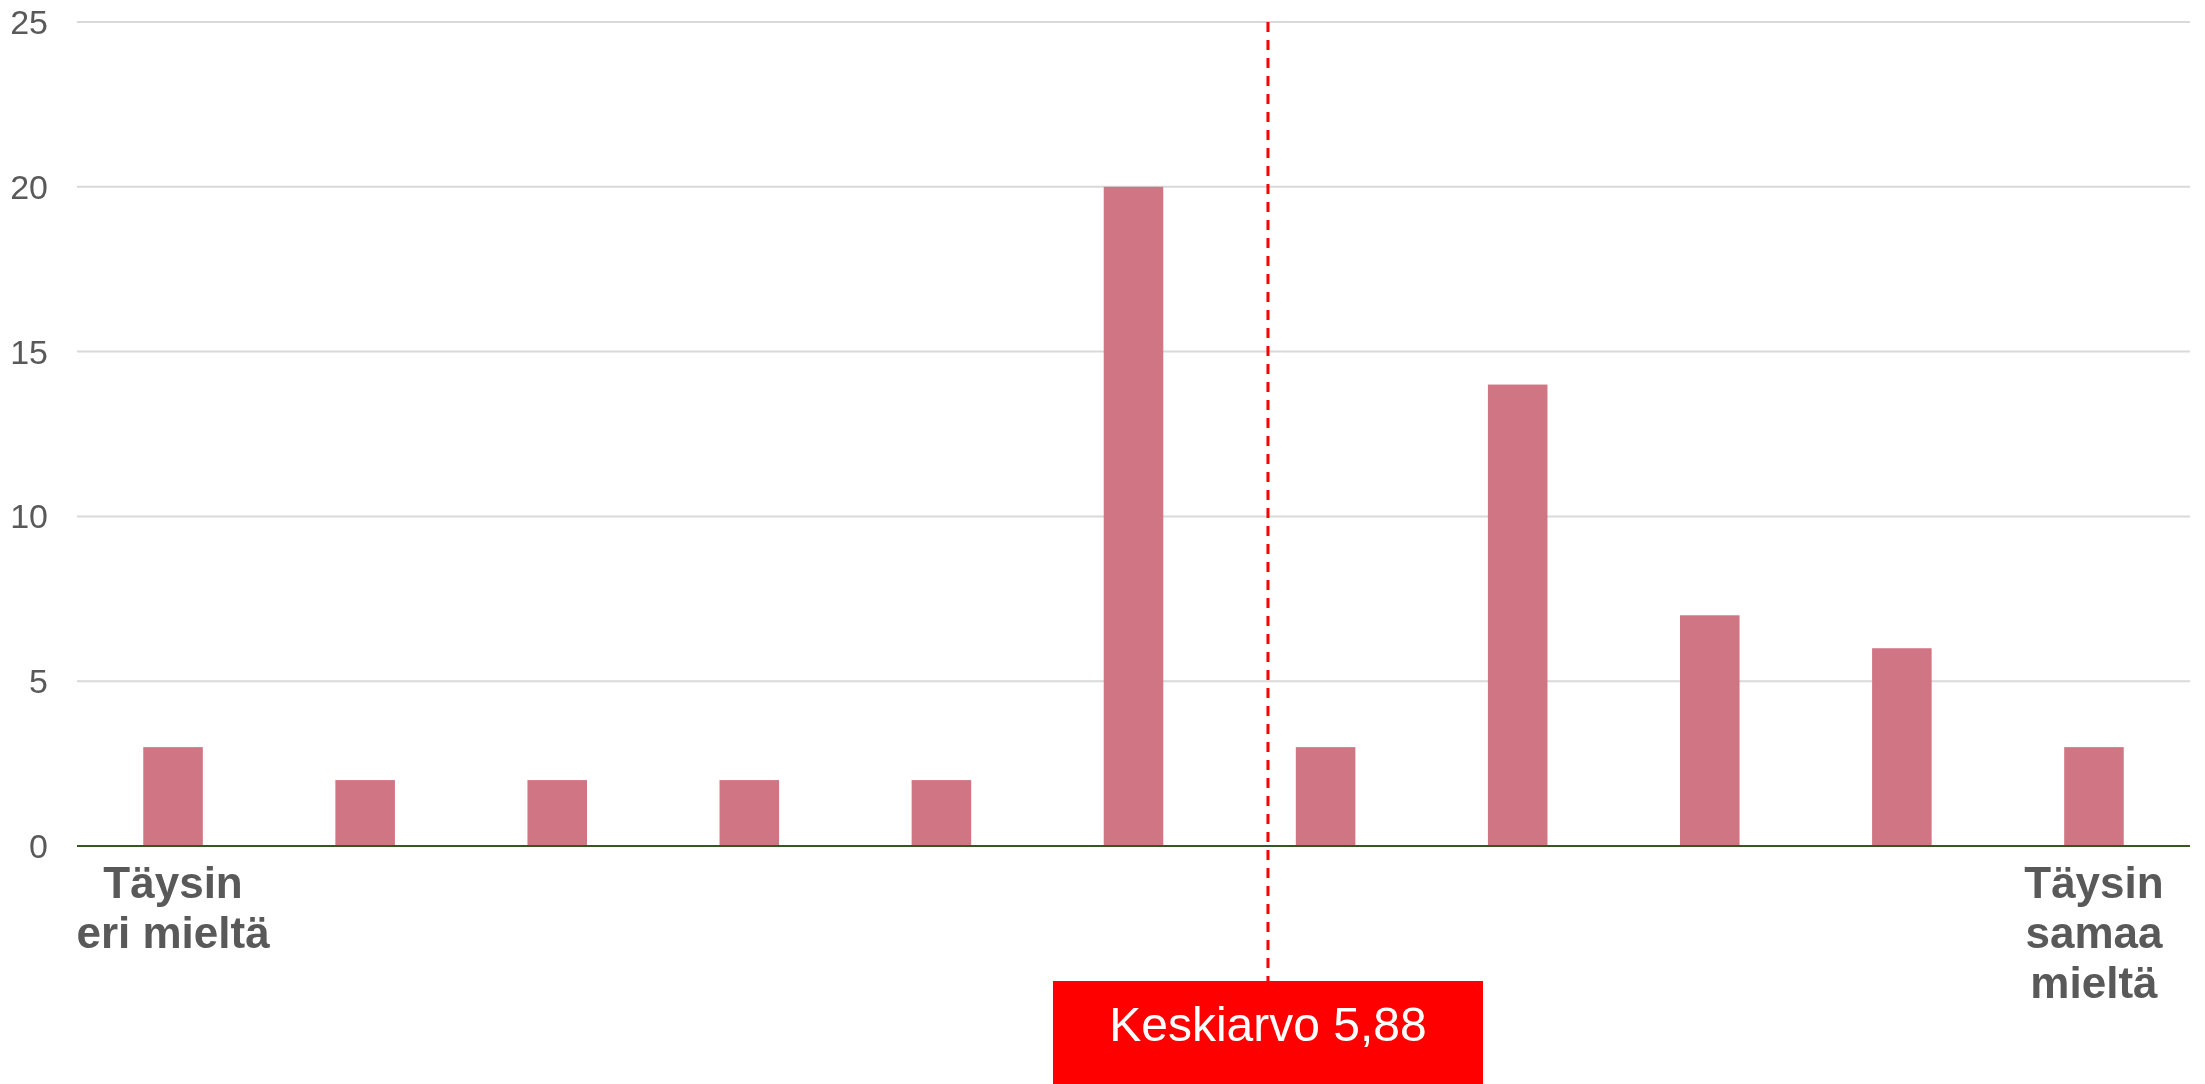 The width and height of the screenshot is (2205, 1084). What do you see at coordinates (173, 907) in the screenshot?
I see `x-tick-label: Täysin eri mieltä` at bounding box center [173, 907].